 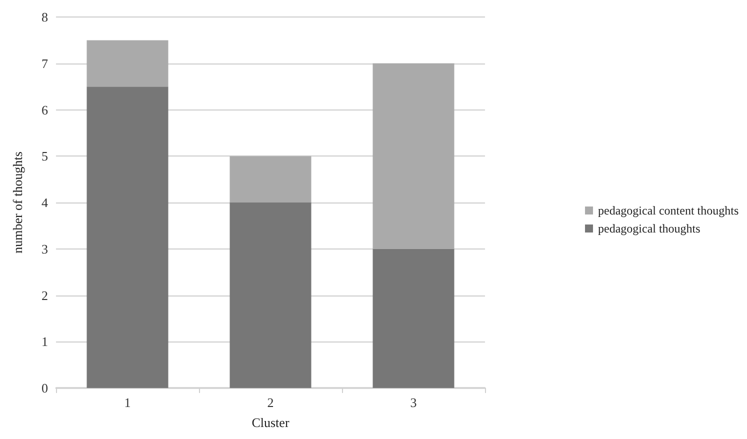 I want to click on legend-label: pedagogical thoughts, so click(x=649, y=229).